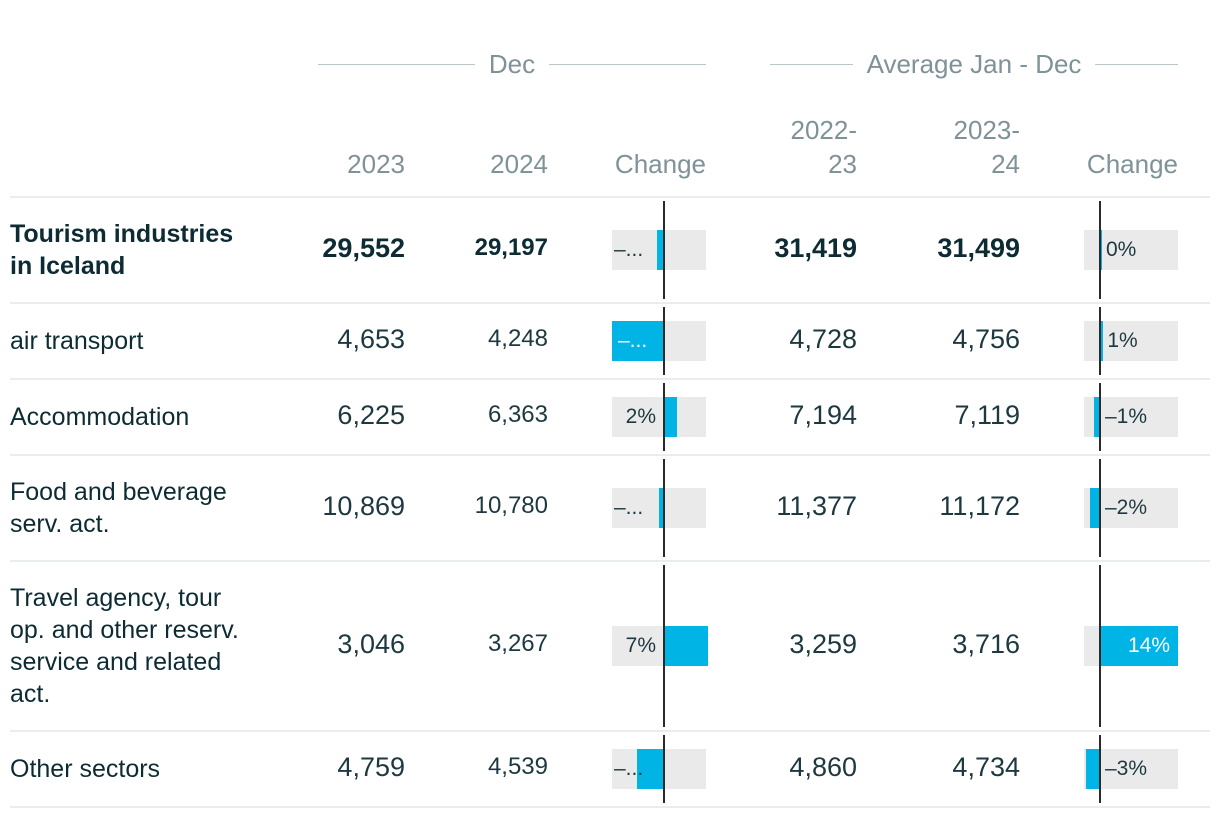 This screenshot has height=818, width=1220. What do you see at coordinates (517, 643) in the screenshot?
I see `value-dec-2024: 3,267` at bounding box center [517, 643].